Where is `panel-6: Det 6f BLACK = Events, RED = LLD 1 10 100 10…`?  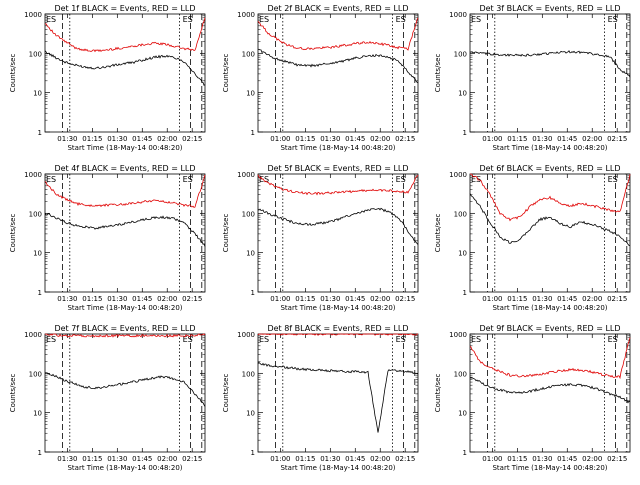
panel-6: Det 6f BLACK = Events, RED = LLD 1 10 100 10… is located at coordinates (532, 238).